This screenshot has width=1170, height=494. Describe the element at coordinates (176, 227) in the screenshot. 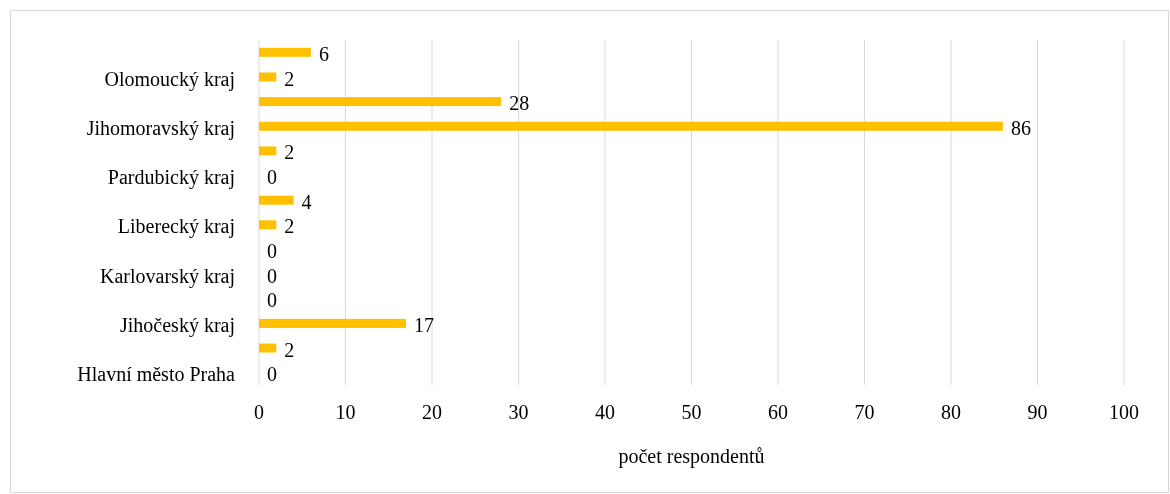

I see `y-tick-label: Liberecký kraj` at that location.